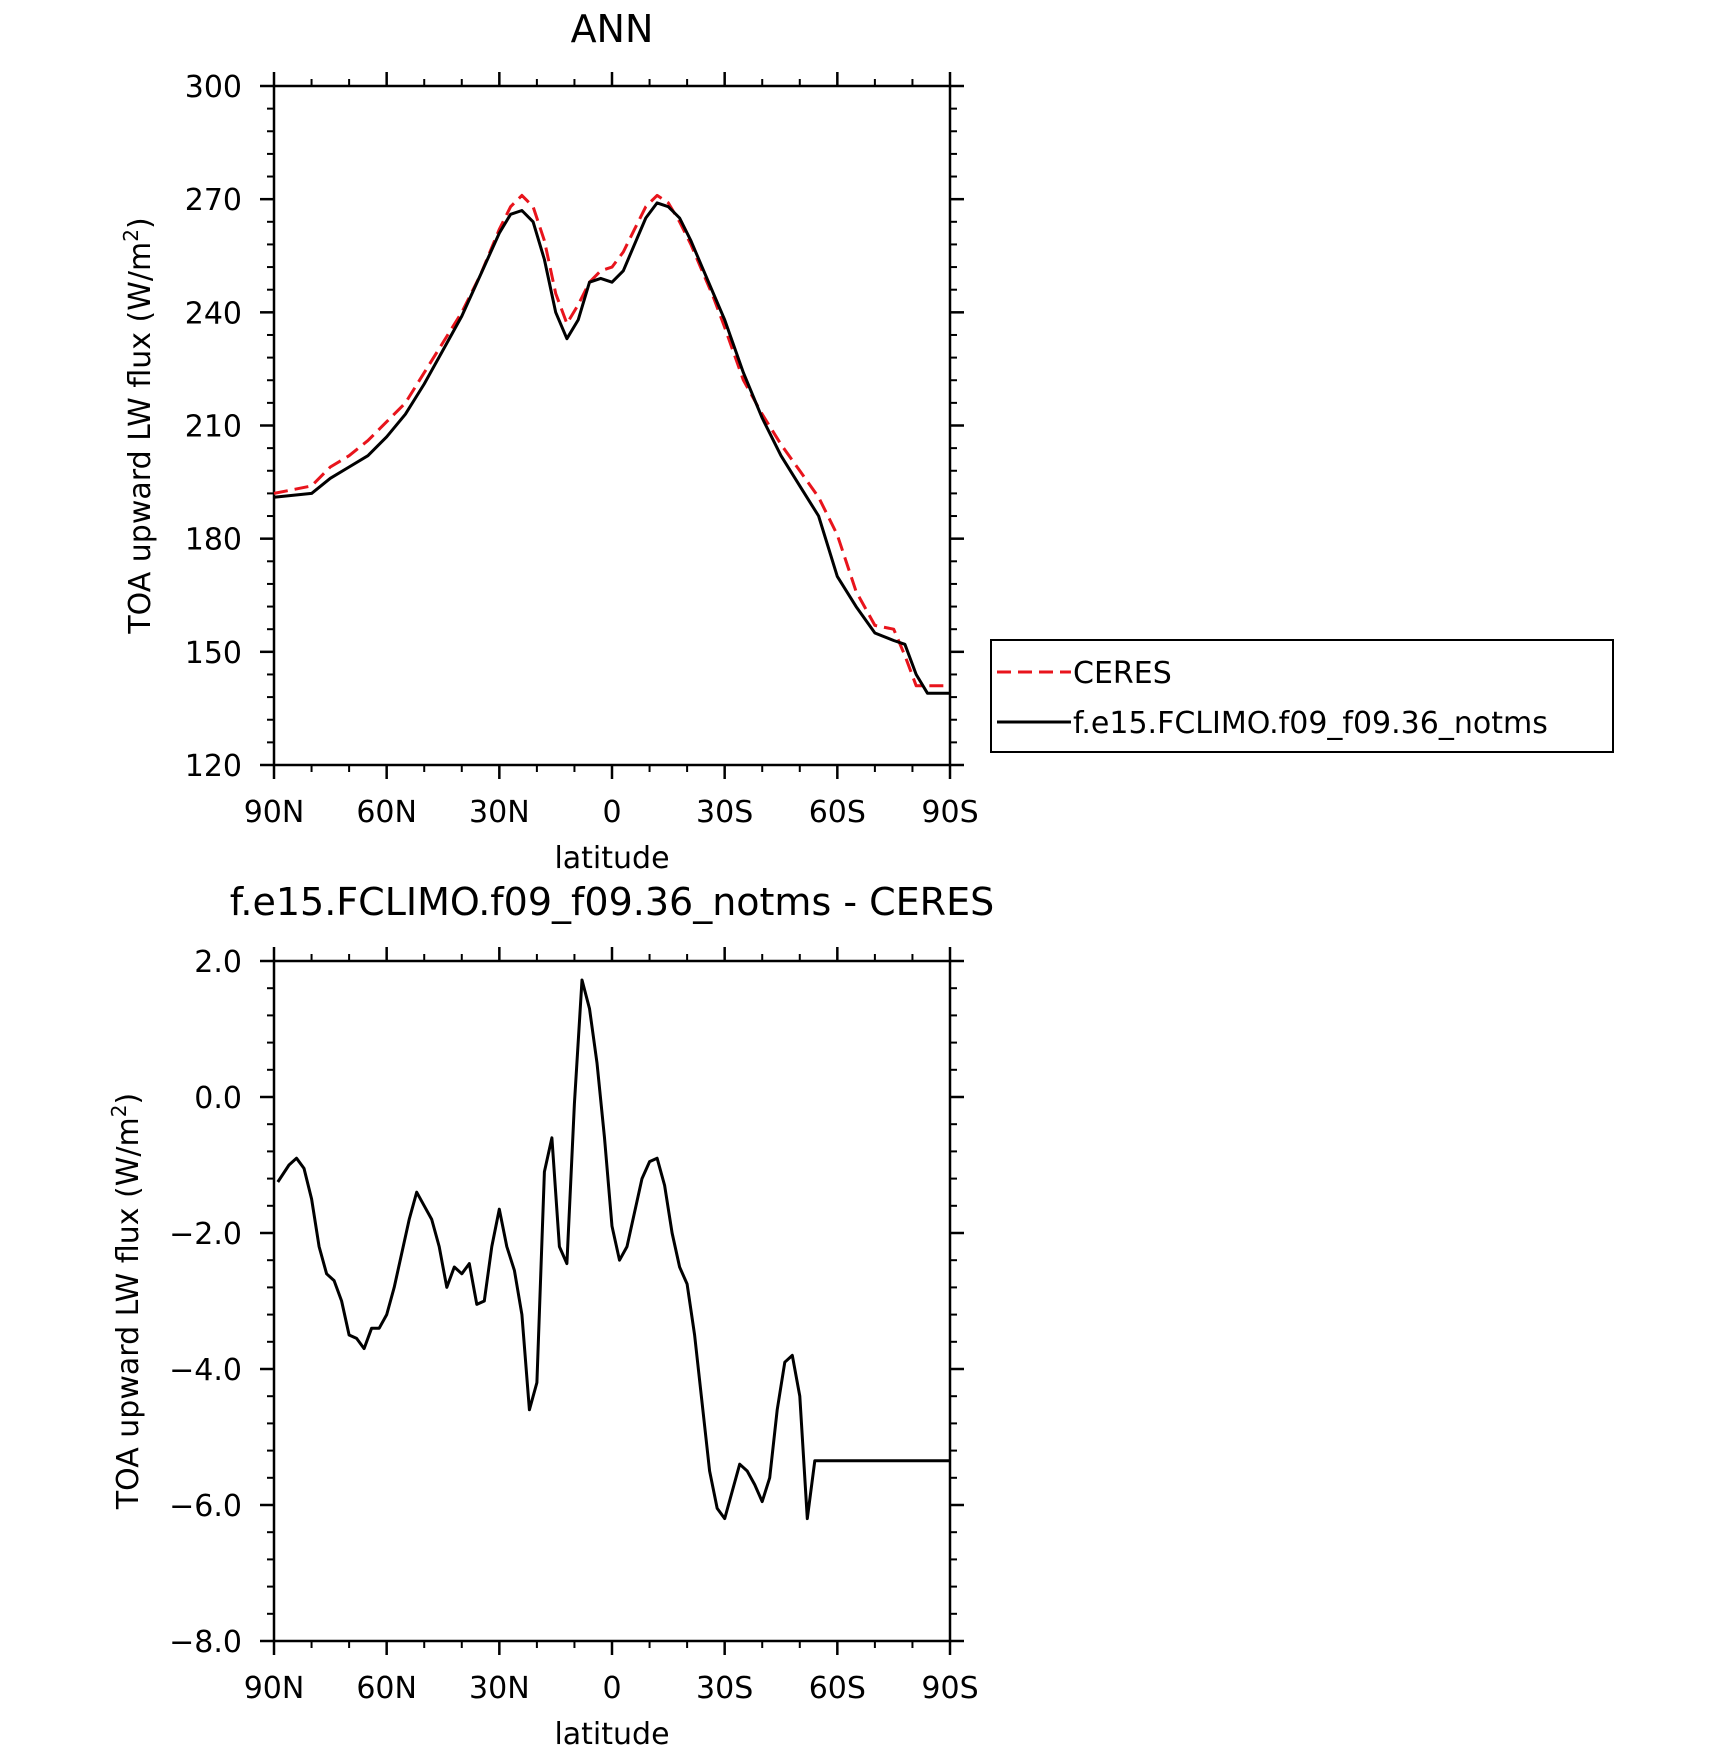 This screenshot has height=1750, width=1710. What do you see at coordinates (218, 1098) in the screenshot?
I see `y-tick-label: 0.0` at bounding box center [218, 1098].